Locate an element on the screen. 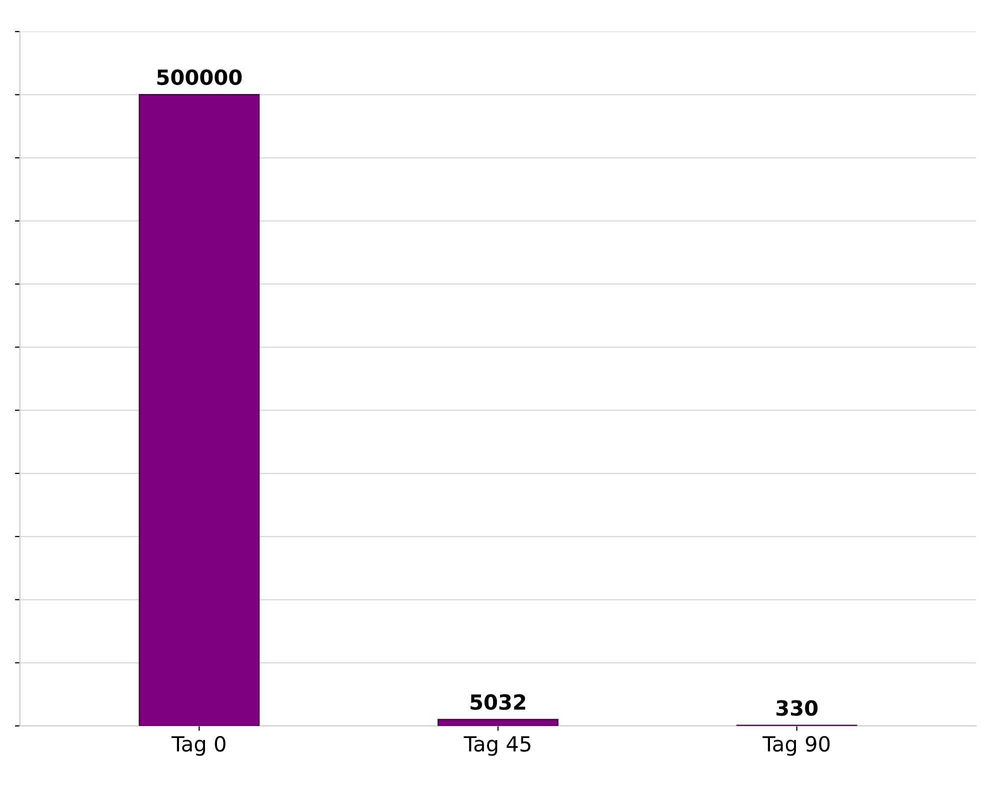  data-label: 330 is located at coordinates (797, 708).